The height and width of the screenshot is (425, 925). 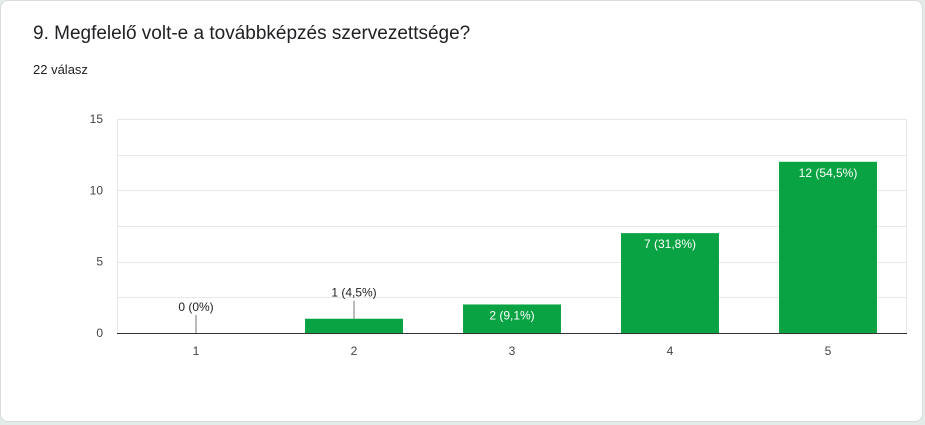 What do you see at coordinates (195, 307) in the screenshot?
I see `data-label: 0 (0%)` at bounding box center [195, 307].